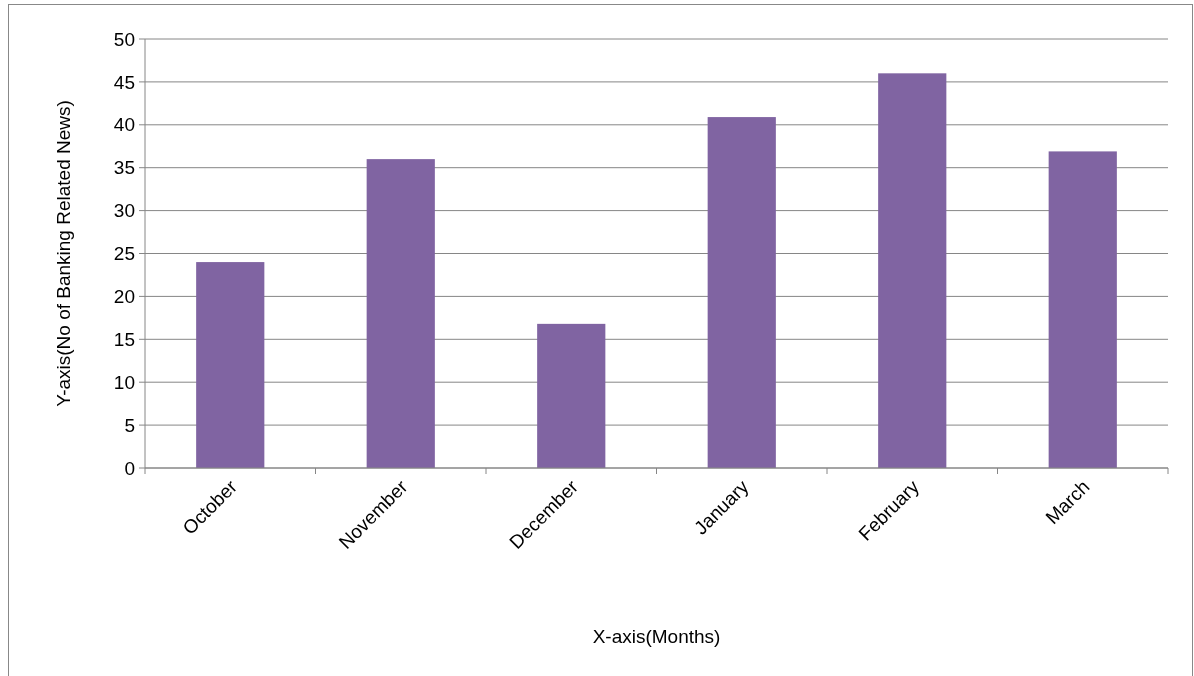 The image size is (1194, 676). What do you see at coordinates (124, 211) in the screenshot?
I see `y-tick-label: 30` at bounding box center [124, 211].